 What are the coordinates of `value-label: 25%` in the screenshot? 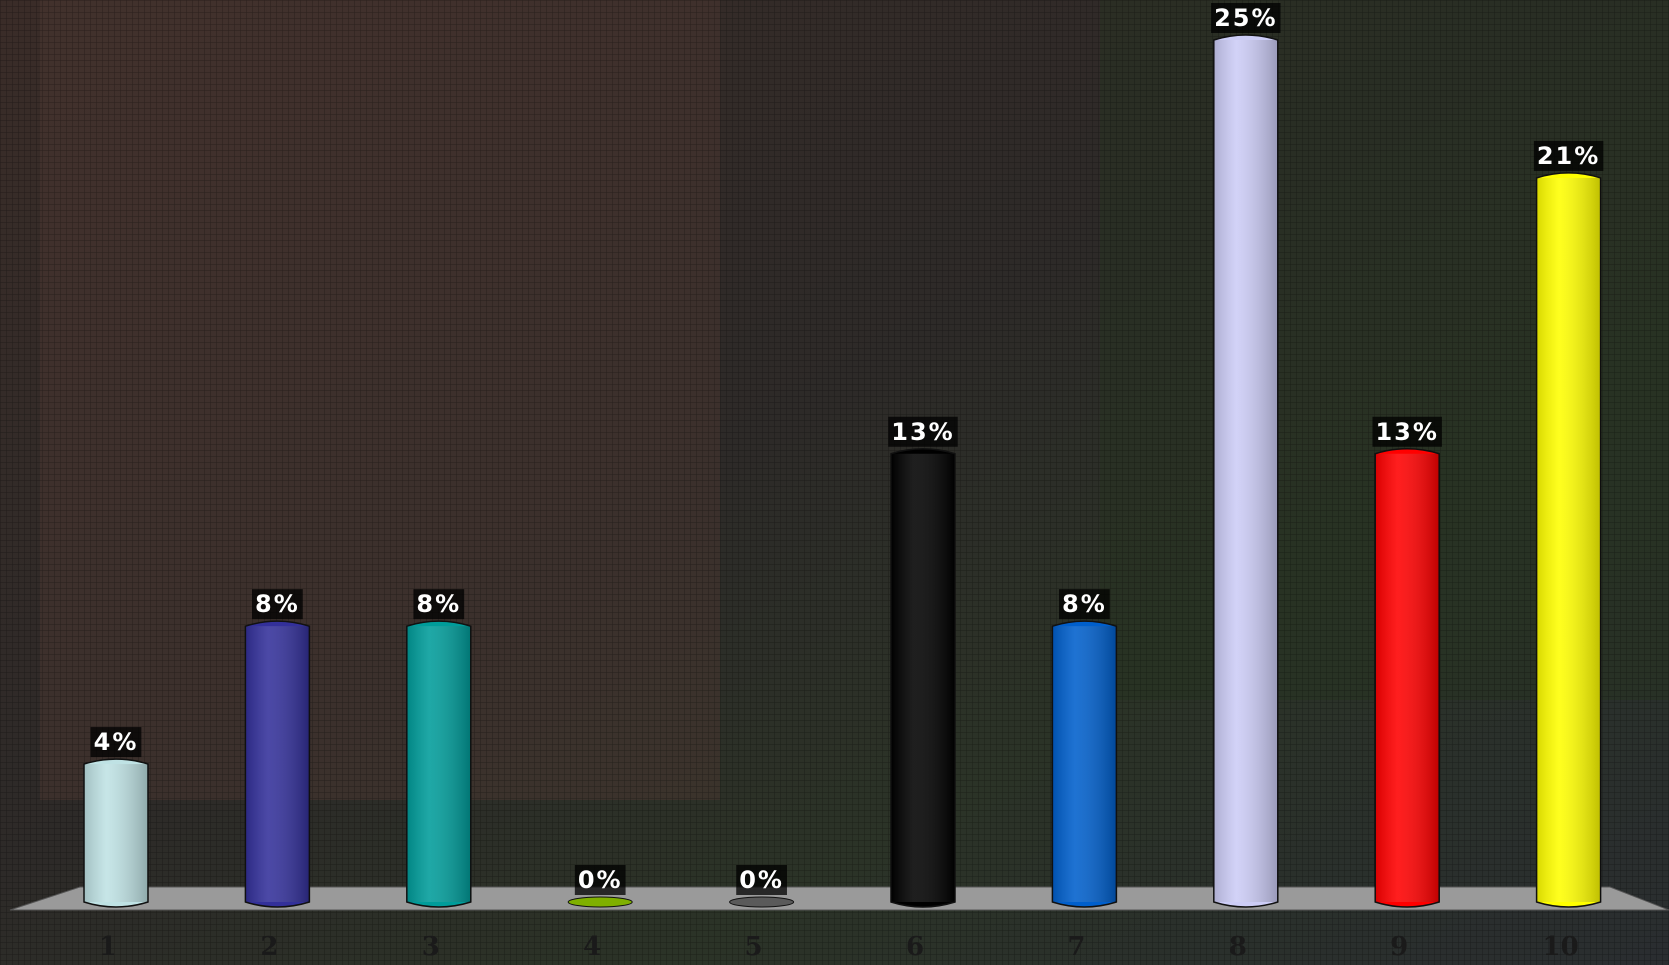 It's located at (1245, 18).